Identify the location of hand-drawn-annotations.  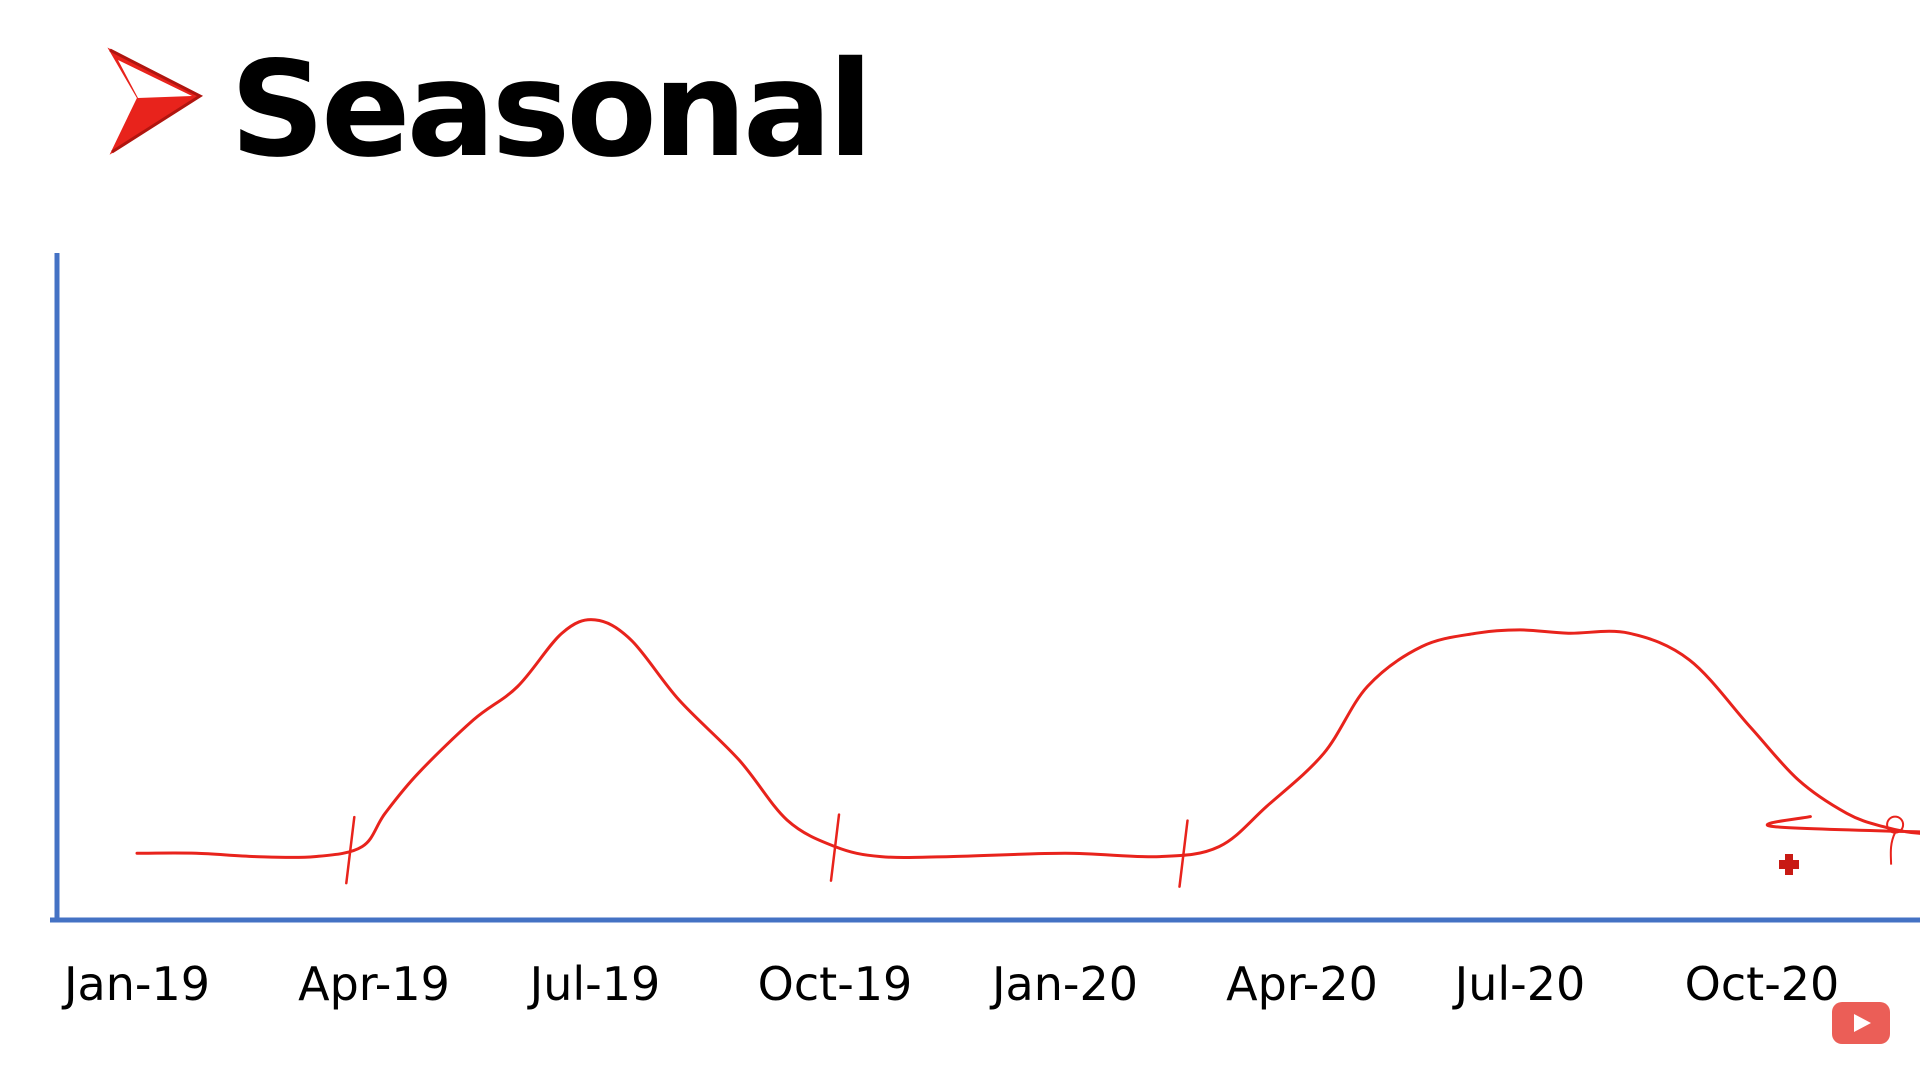
(1125, 850).